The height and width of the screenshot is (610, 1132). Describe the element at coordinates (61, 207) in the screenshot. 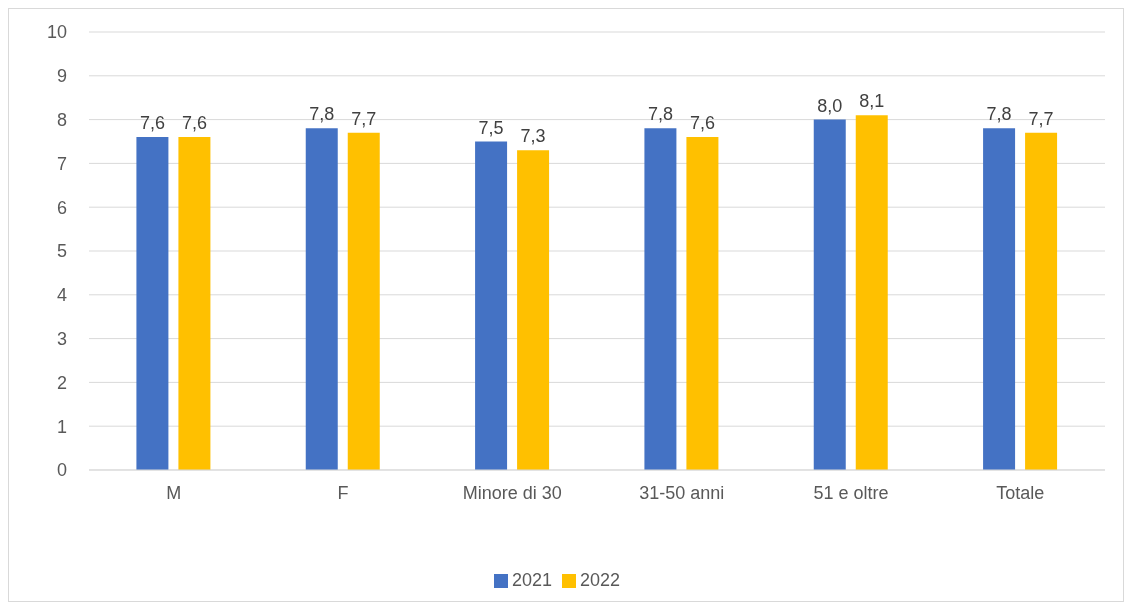

I see `y-tick-label: 6` at that location.